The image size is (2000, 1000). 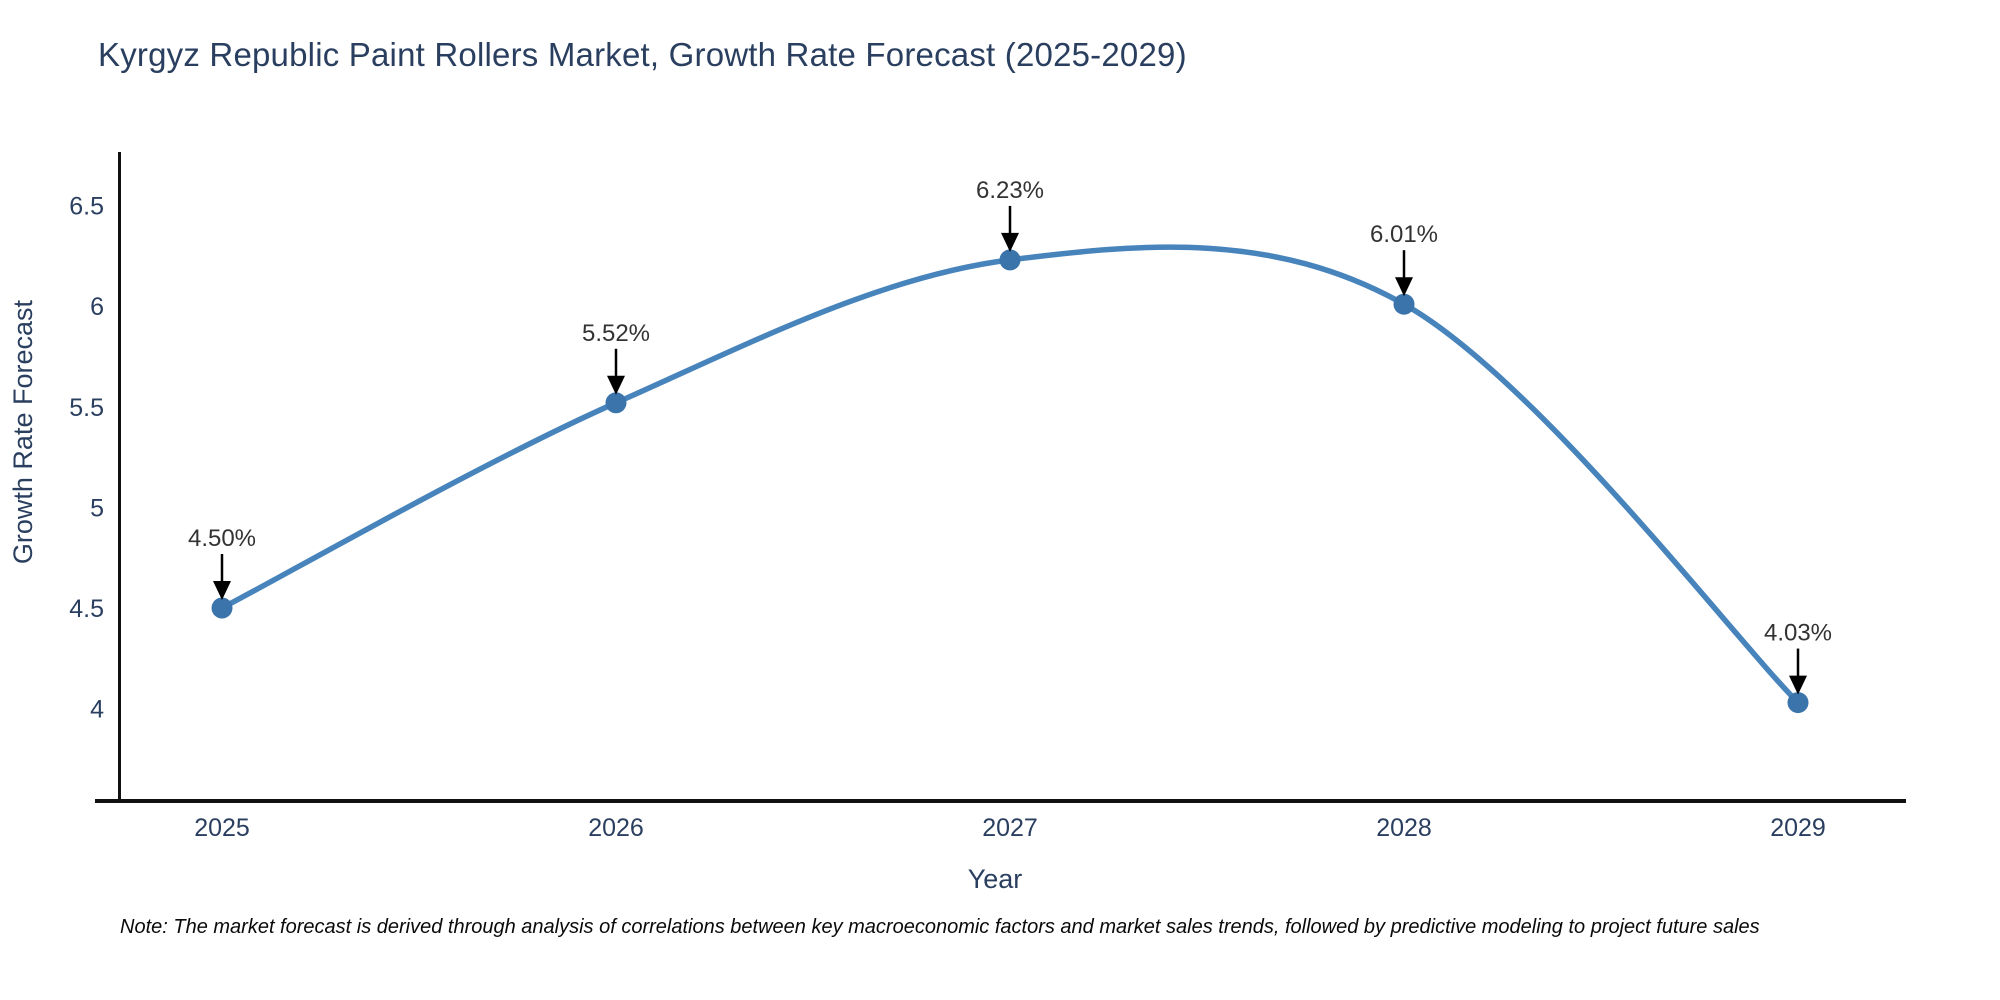 What do you see at coordinates (86, 207) in the screenshot?
I see `y-tick-label: 6.5` at bounding box center [86, 207].